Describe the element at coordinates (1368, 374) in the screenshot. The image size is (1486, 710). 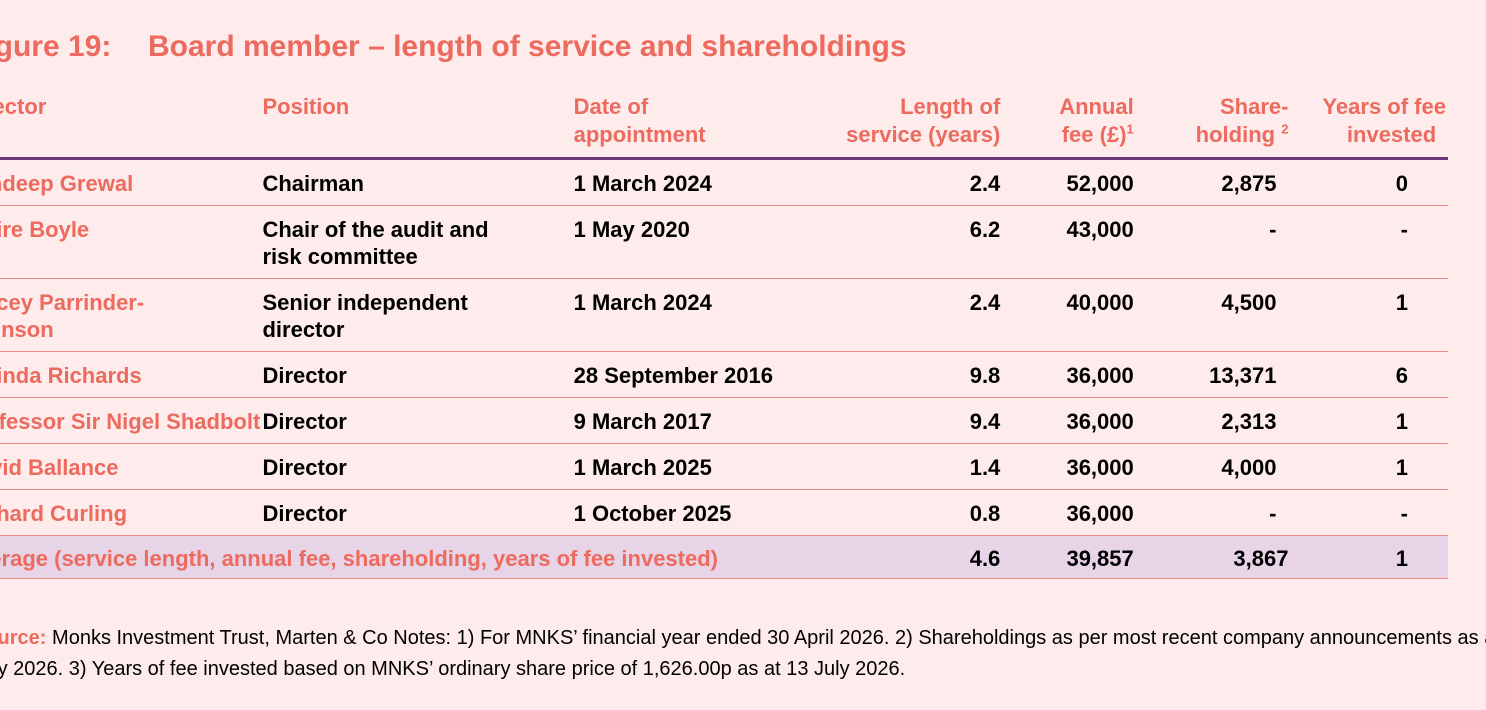
I see `years-invested: 6` at that location.